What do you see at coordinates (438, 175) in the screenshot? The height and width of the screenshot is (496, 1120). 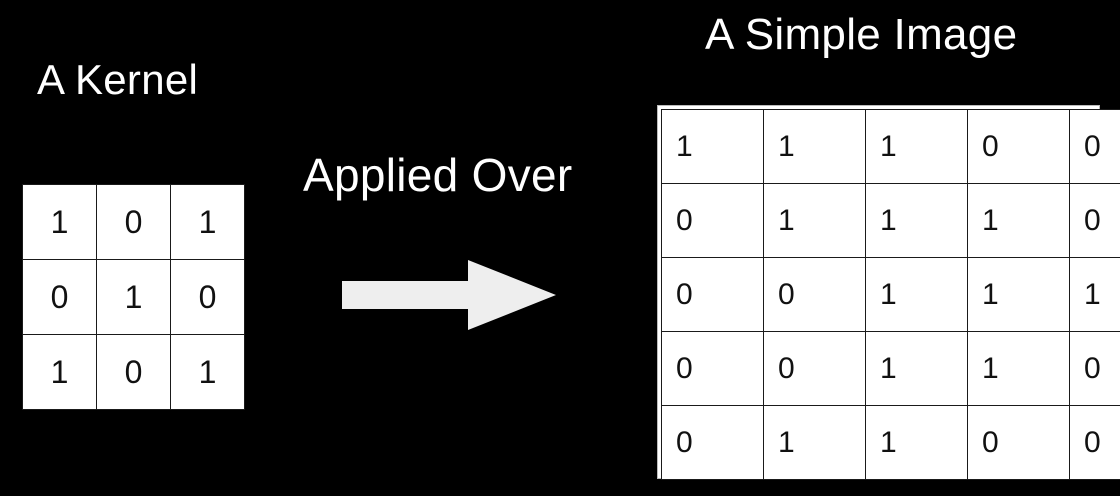 I see `applied-over-label: Applied Over` at bounding box center [438, 175].